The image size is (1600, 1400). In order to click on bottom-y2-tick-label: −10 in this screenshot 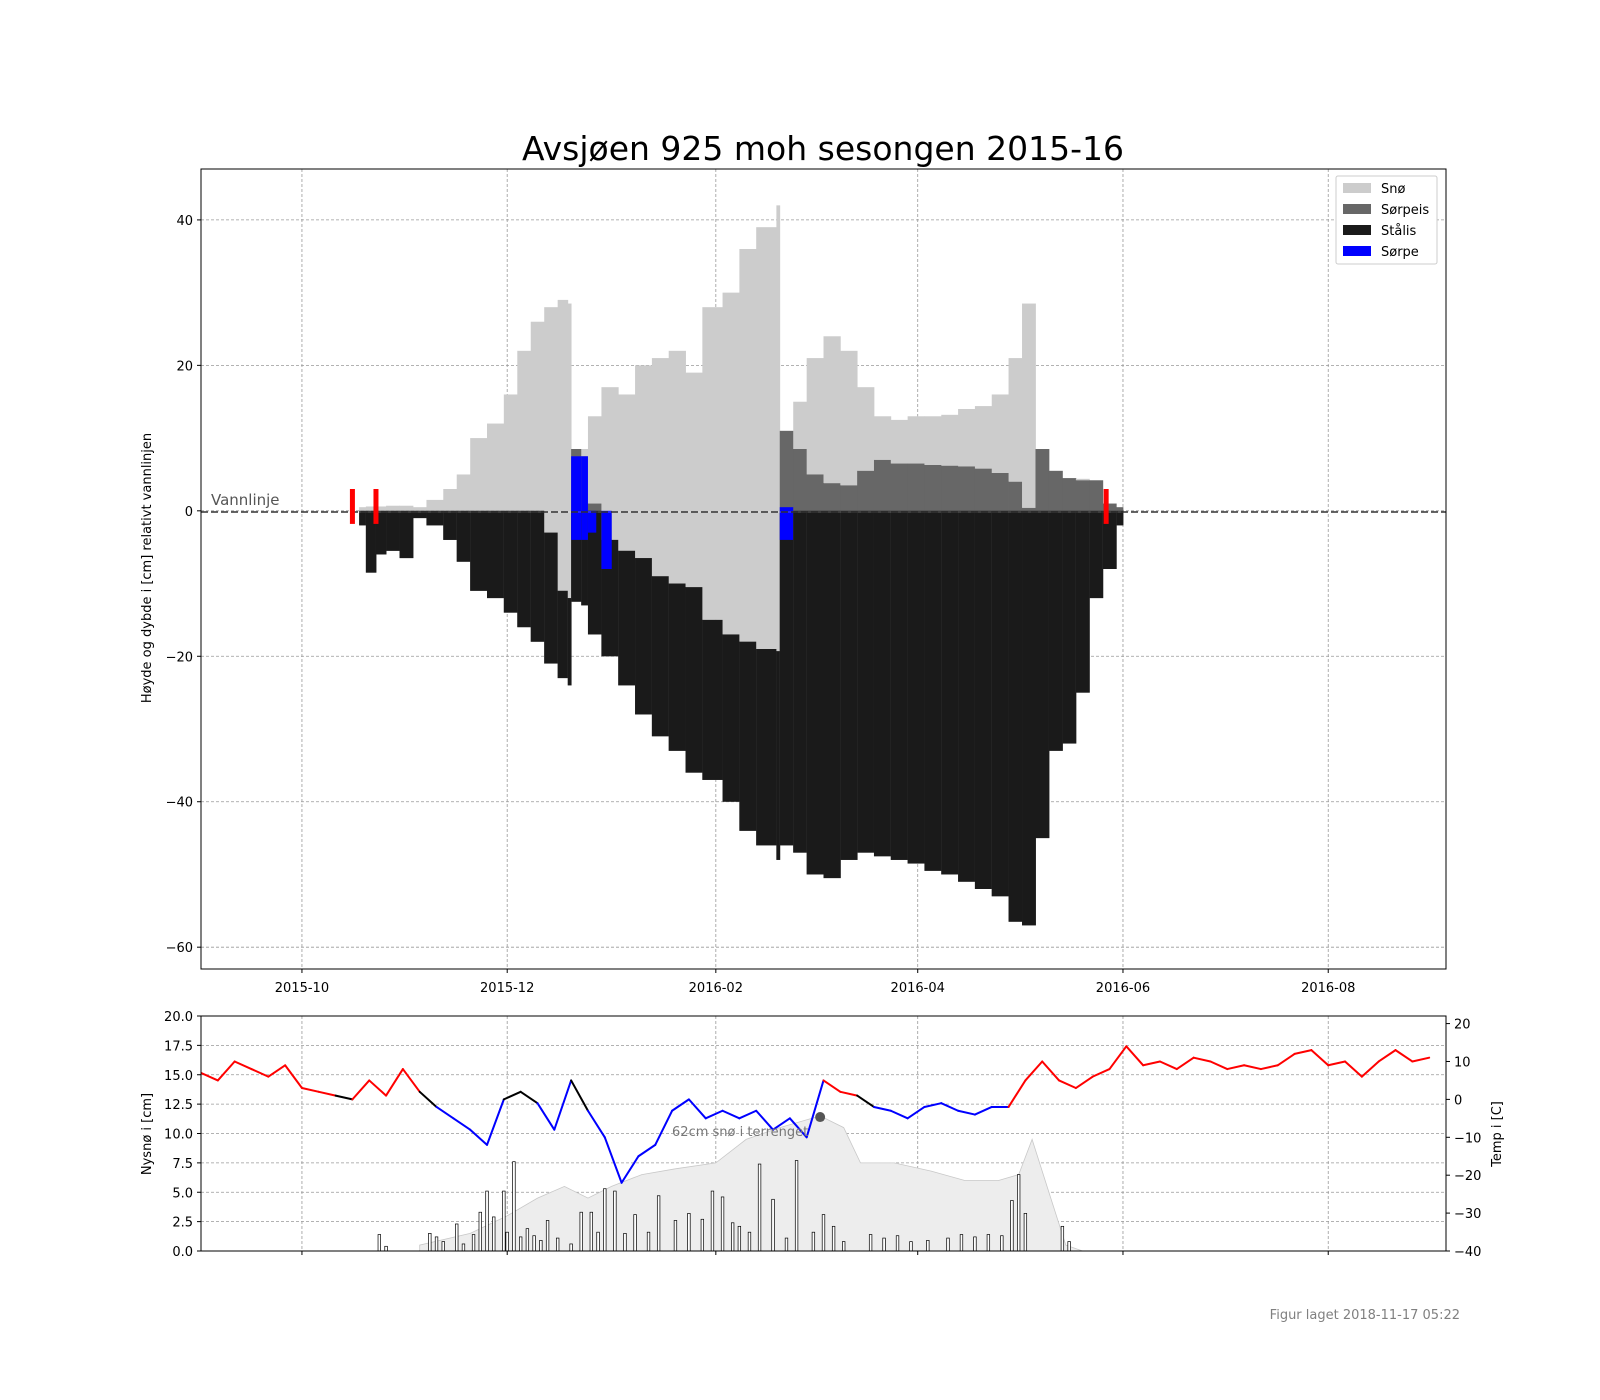, I will do `click(1467, 1138)`.